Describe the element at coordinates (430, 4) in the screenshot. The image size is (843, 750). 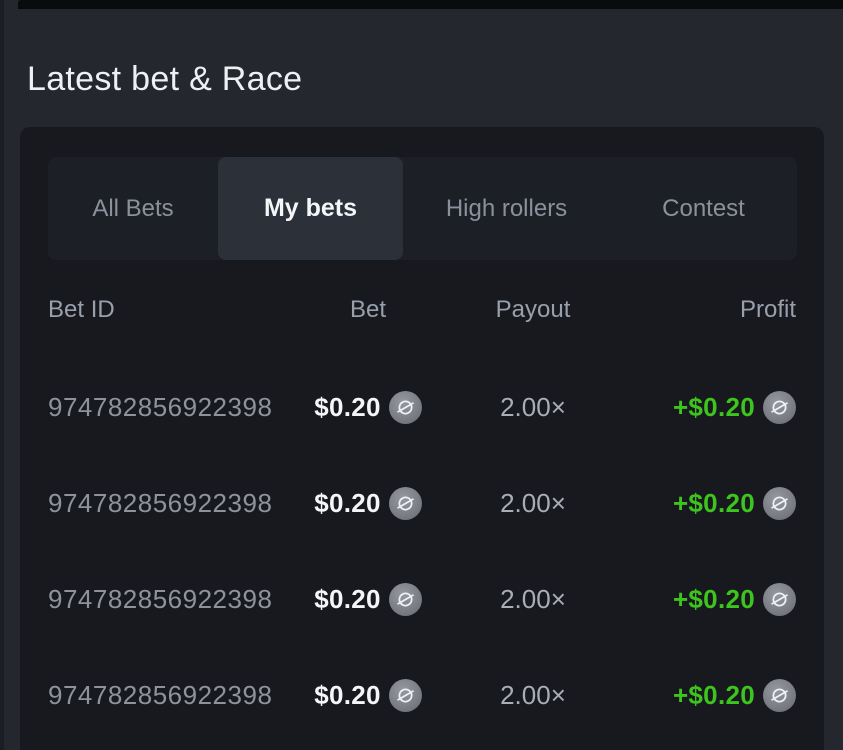
I see `top-edge-bar` at that location.